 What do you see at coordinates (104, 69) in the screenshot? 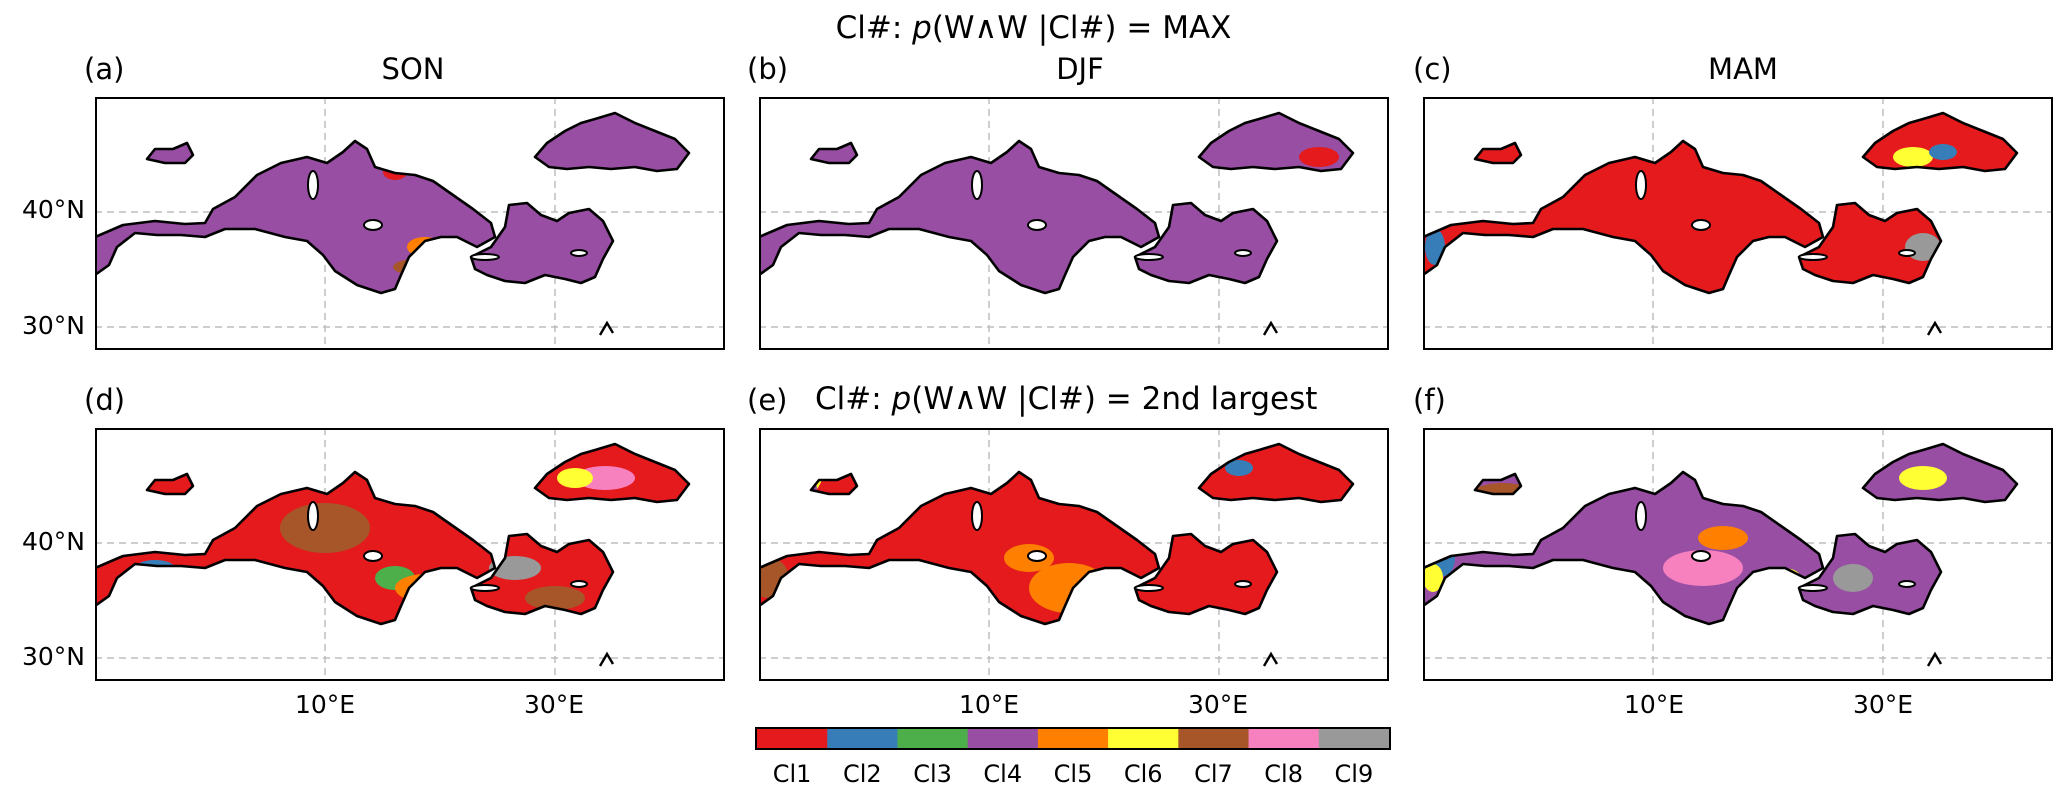
I see `panel-label-a: (a)` at bounding box center [104, 69].